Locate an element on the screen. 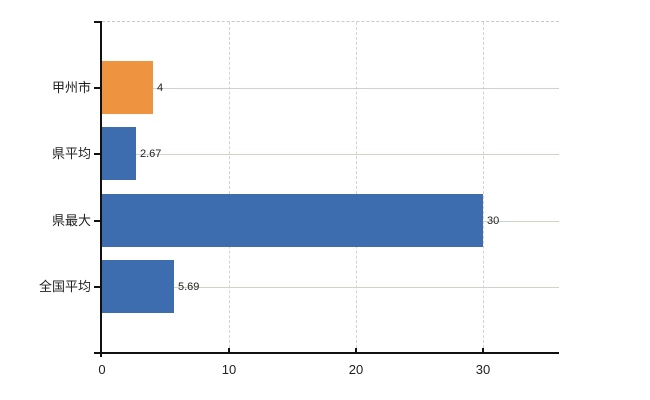  x-tick-label: 10 is located at coordinates (229, 369).